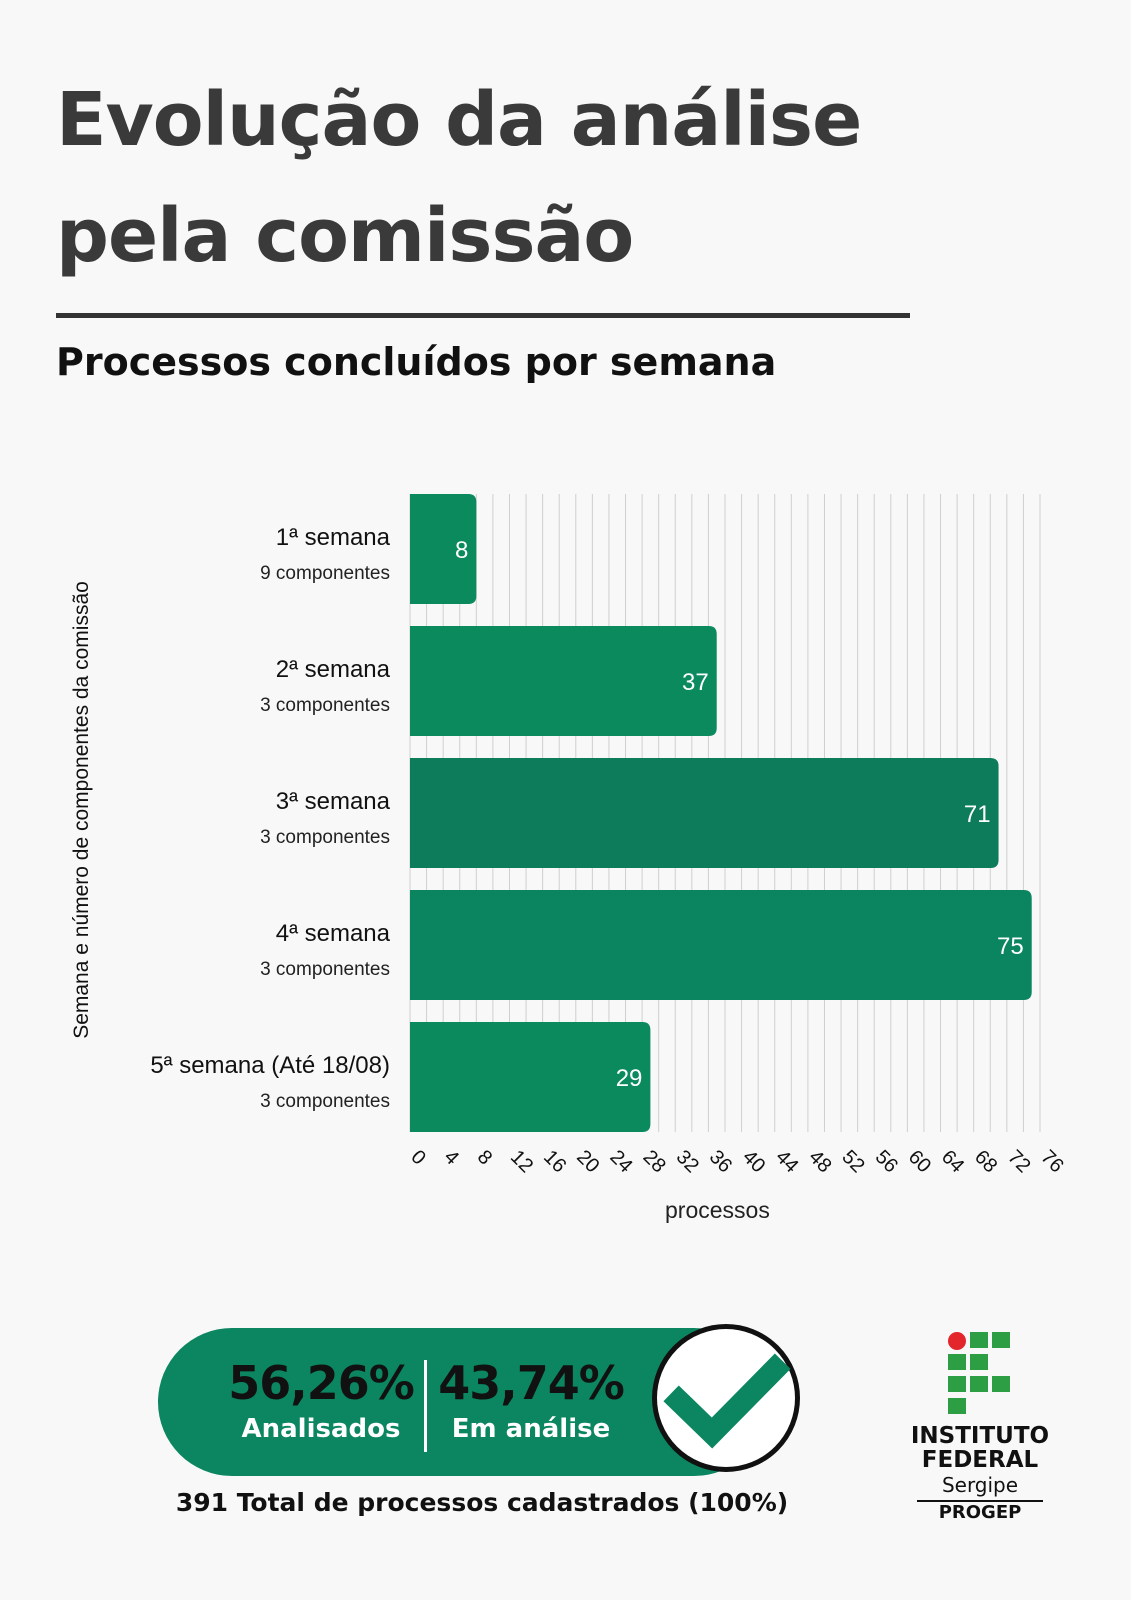  Describe the element at coordinates (654, 1161) in the screenshot. I see `x-tick-label: 28` at that location.